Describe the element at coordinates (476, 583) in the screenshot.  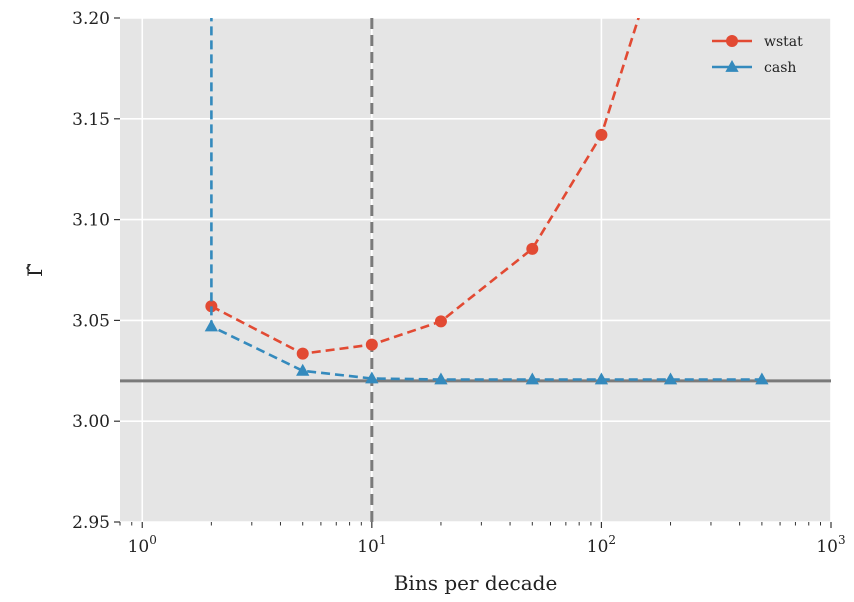
I see `x-axis-label: Bins per decade` at that location.